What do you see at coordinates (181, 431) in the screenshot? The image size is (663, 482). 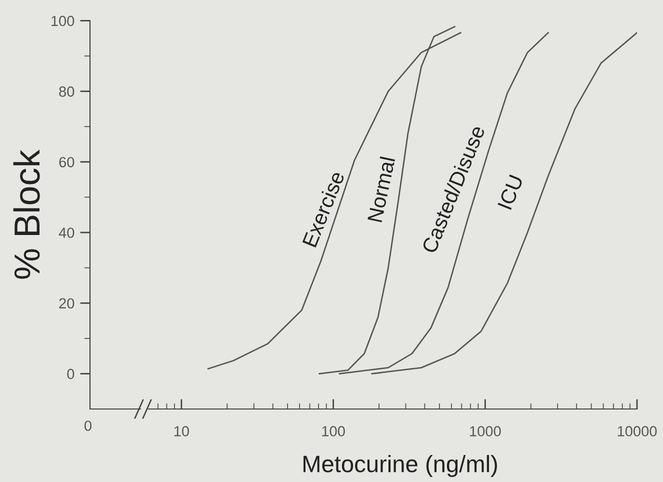 I see `x-tick-label: 10` at bounding box center [181, 431].